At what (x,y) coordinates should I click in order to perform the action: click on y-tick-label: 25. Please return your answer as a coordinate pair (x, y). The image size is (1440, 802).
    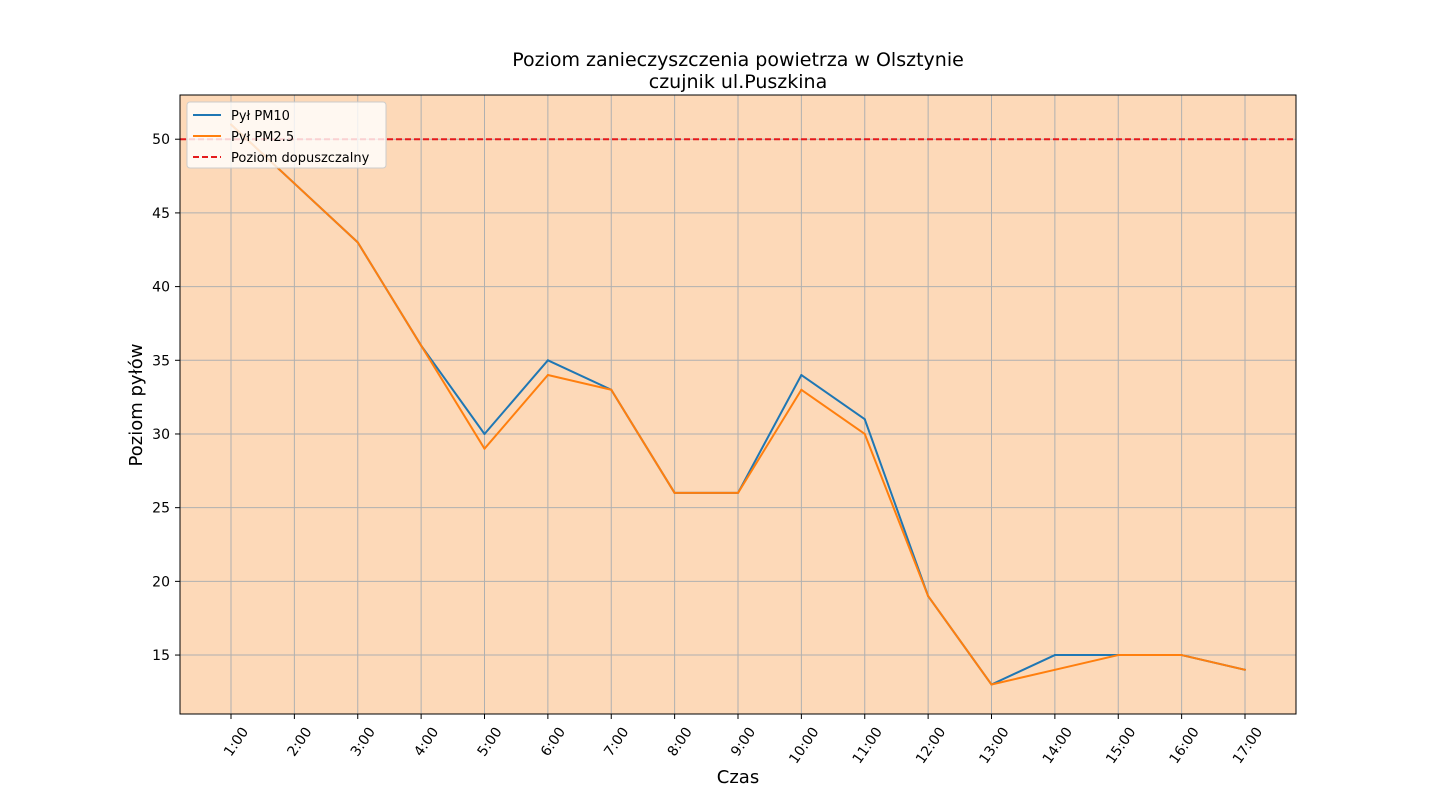
    Looking at the image, I should click on (161, 509).